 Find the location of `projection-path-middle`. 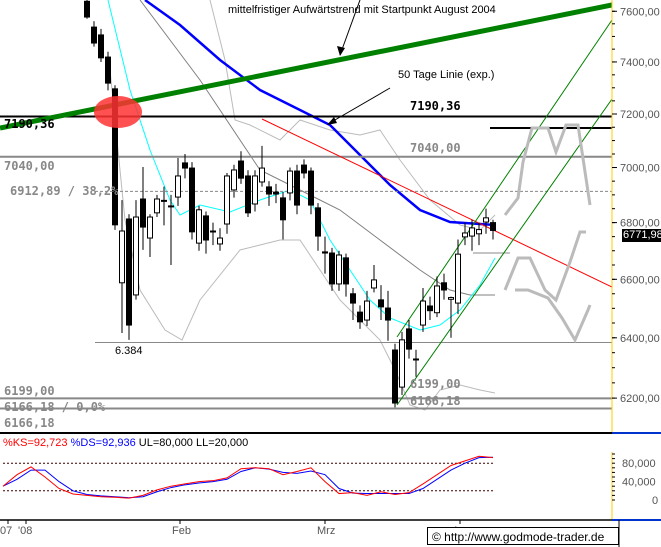

projection-path-middle is located at coordinates (544, 266).